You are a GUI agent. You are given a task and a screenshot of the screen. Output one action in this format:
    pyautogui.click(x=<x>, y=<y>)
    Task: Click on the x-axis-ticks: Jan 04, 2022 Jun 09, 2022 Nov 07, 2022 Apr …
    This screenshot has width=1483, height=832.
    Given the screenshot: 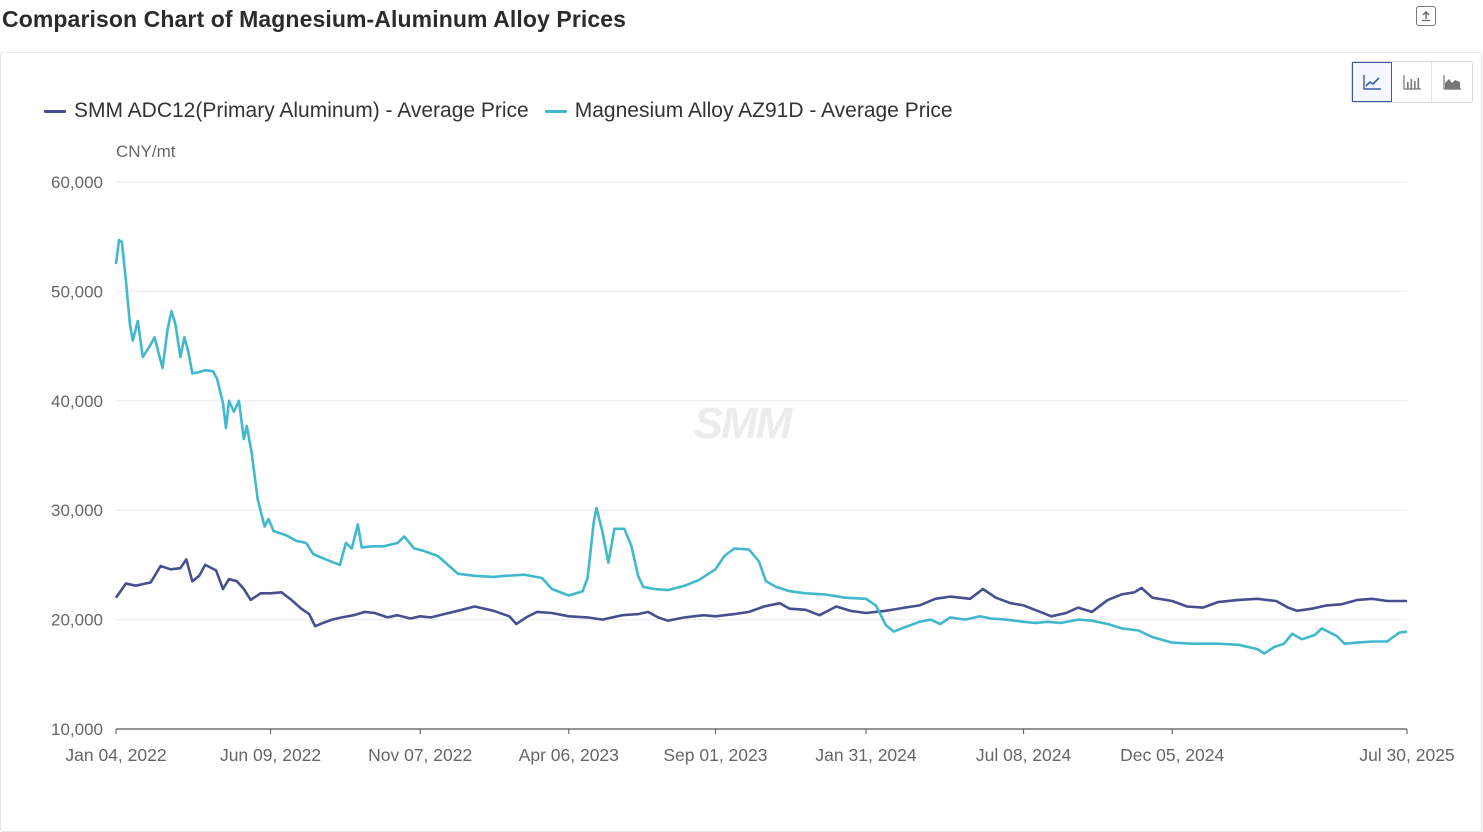 What is the action you would take?
    pyautogui.click(x=760, y=747)
    